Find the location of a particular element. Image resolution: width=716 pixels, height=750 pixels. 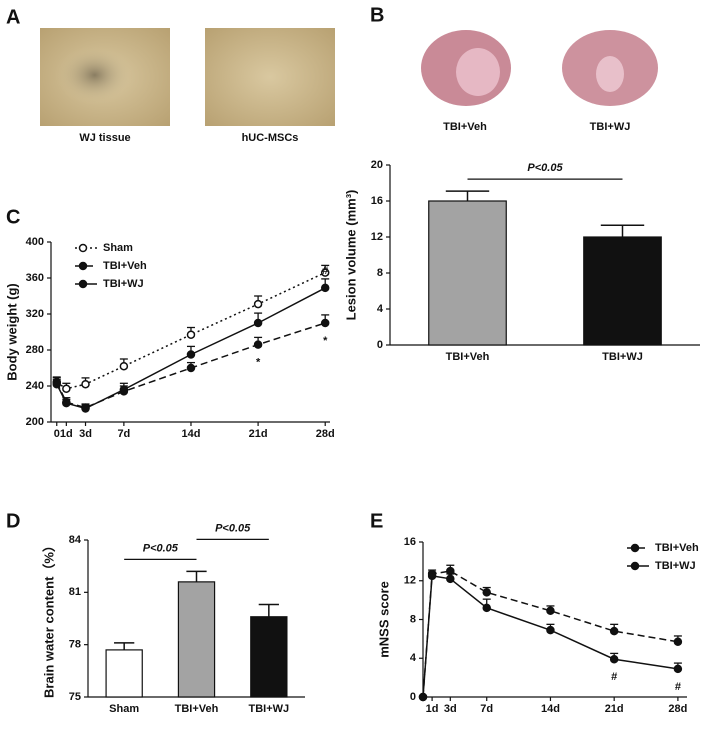

y-tick-label: 200 is located at coordinates (35, 422).